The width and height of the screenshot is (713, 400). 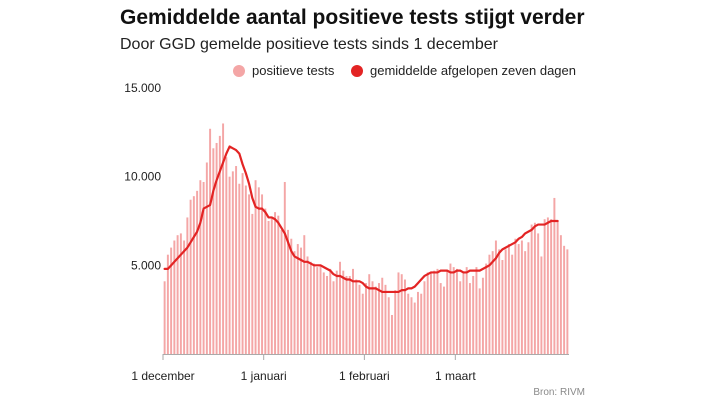 What do you see at coordinates (146, 265) in the screenshot?
I see `y-tick-label: 5.000` at bounding box center [146, 265].